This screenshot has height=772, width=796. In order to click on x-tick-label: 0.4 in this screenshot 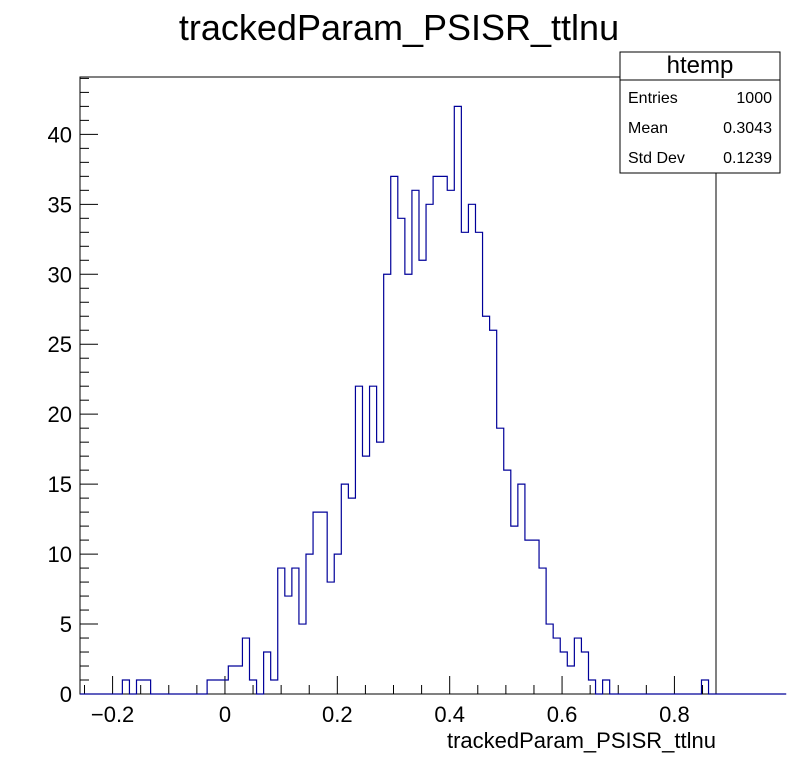, I will do `click(449, 714)`.